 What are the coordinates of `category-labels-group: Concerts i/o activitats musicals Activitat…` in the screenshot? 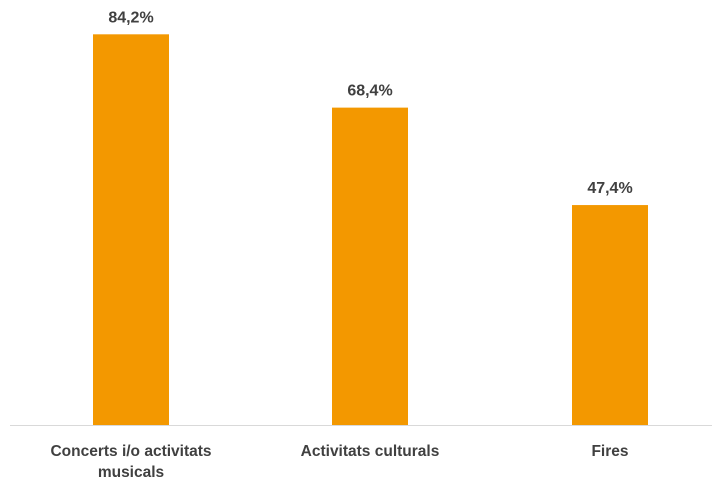 It's located at (339, 462).